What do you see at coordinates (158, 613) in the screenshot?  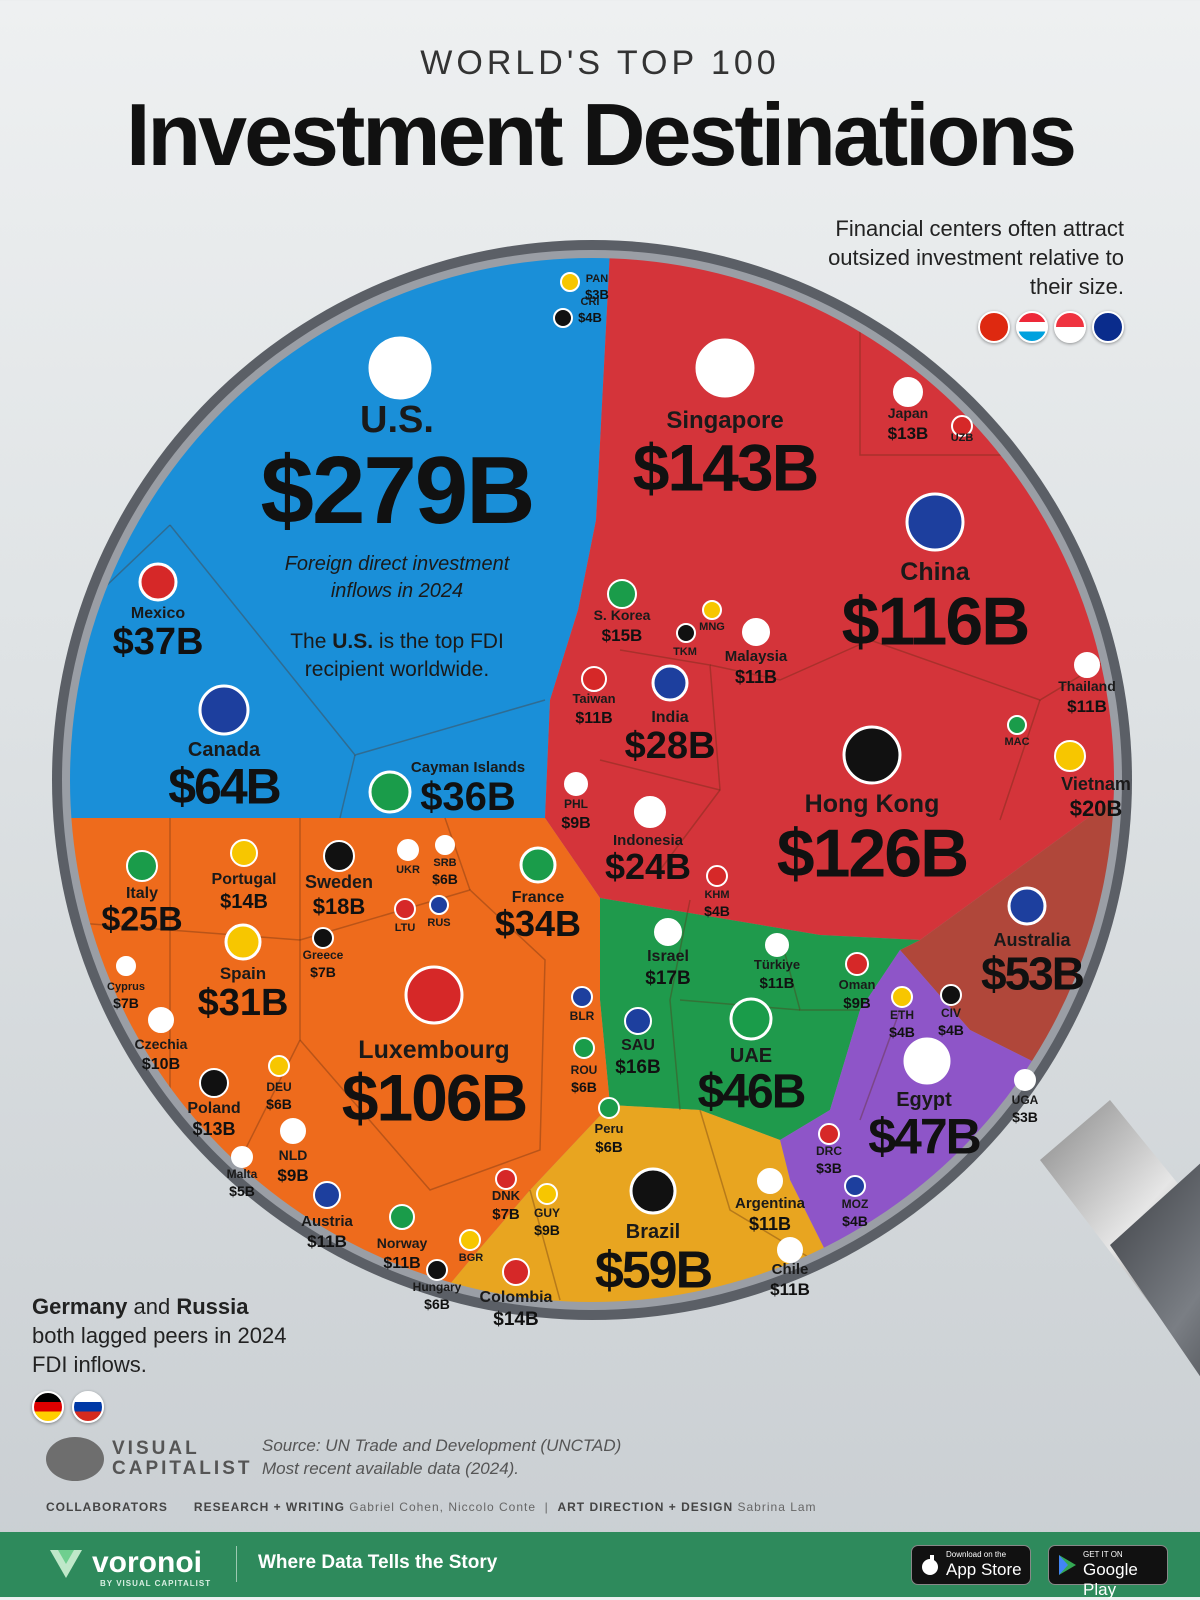 I see `mexico-label: Mexico` at bounding box center [158, 613].